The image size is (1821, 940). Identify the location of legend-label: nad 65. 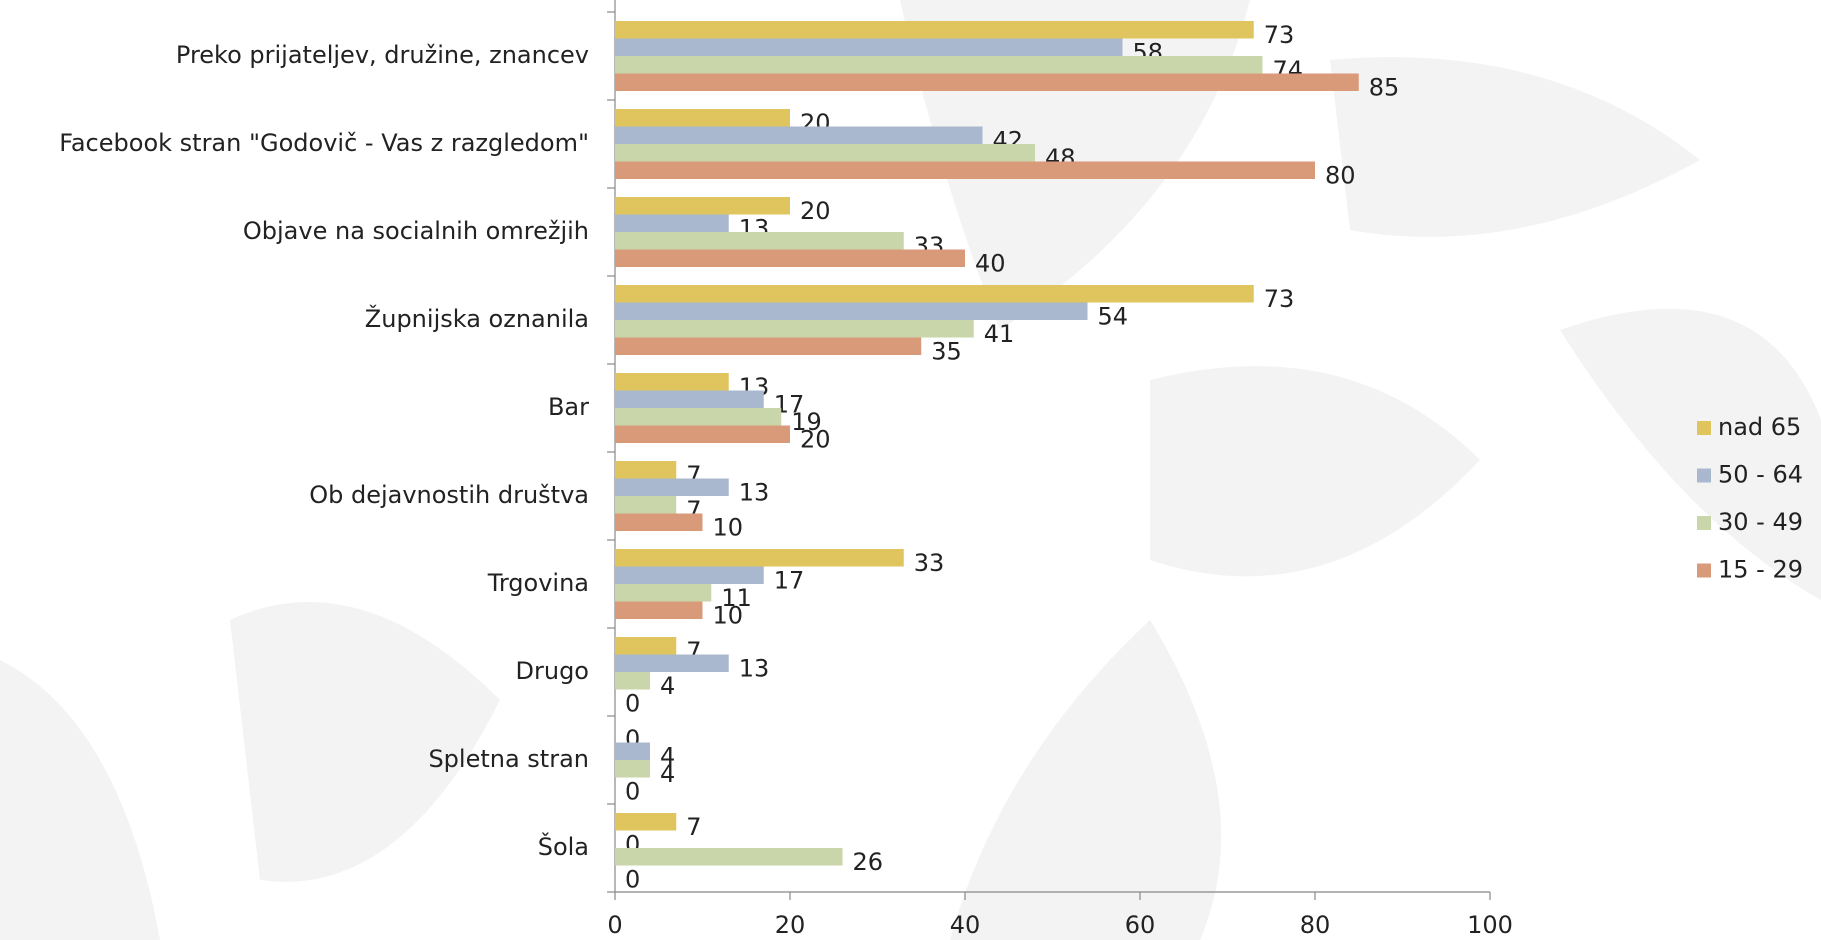
(1759, 427).